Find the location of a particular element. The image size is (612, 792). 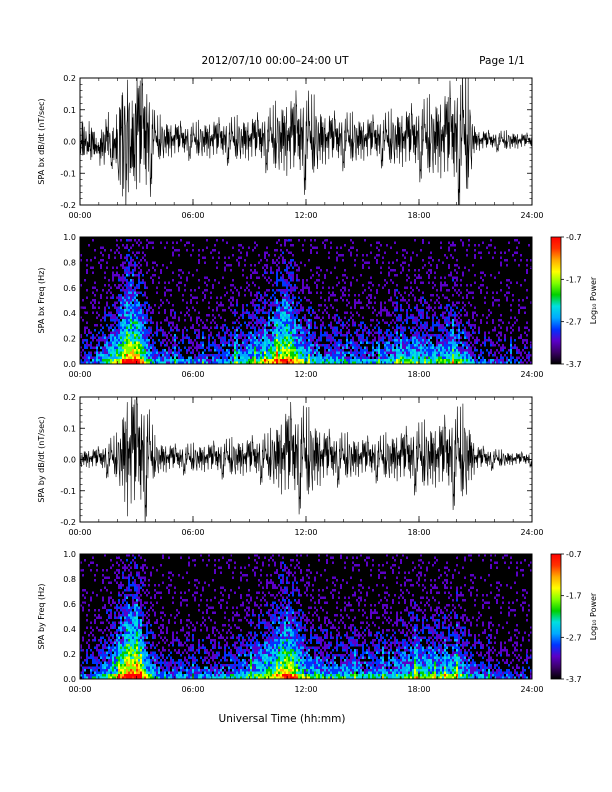

x-axis-label: Universal Time (hh:mm) is located at coordinates (282, 719).